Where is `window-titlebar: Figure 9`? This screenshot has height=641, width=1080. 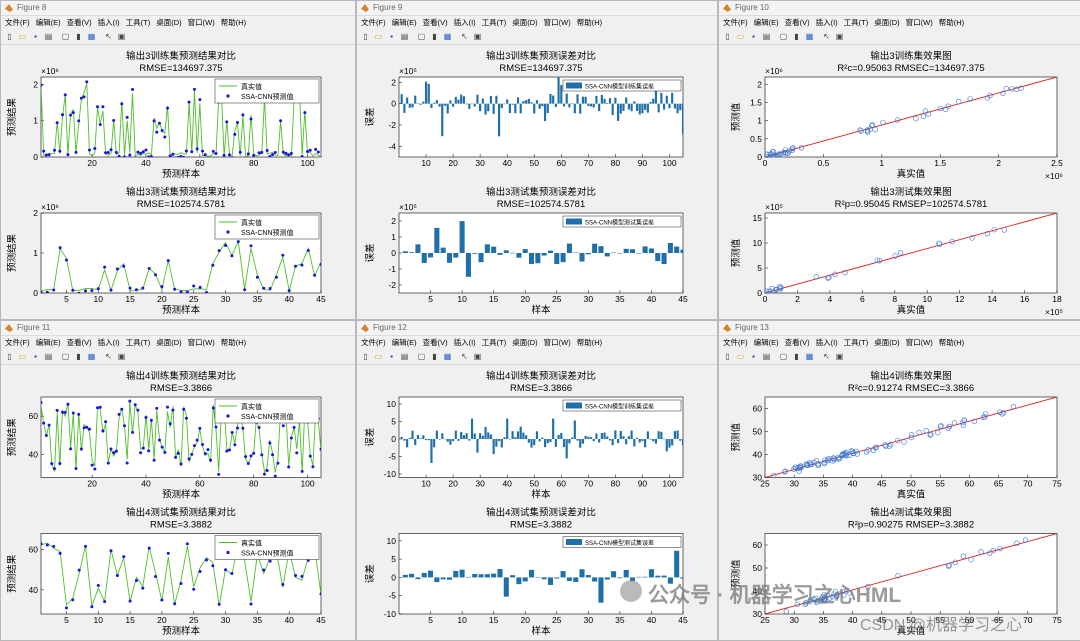 window-titlebar: Figure 9 is located at coordinates (537, 8).